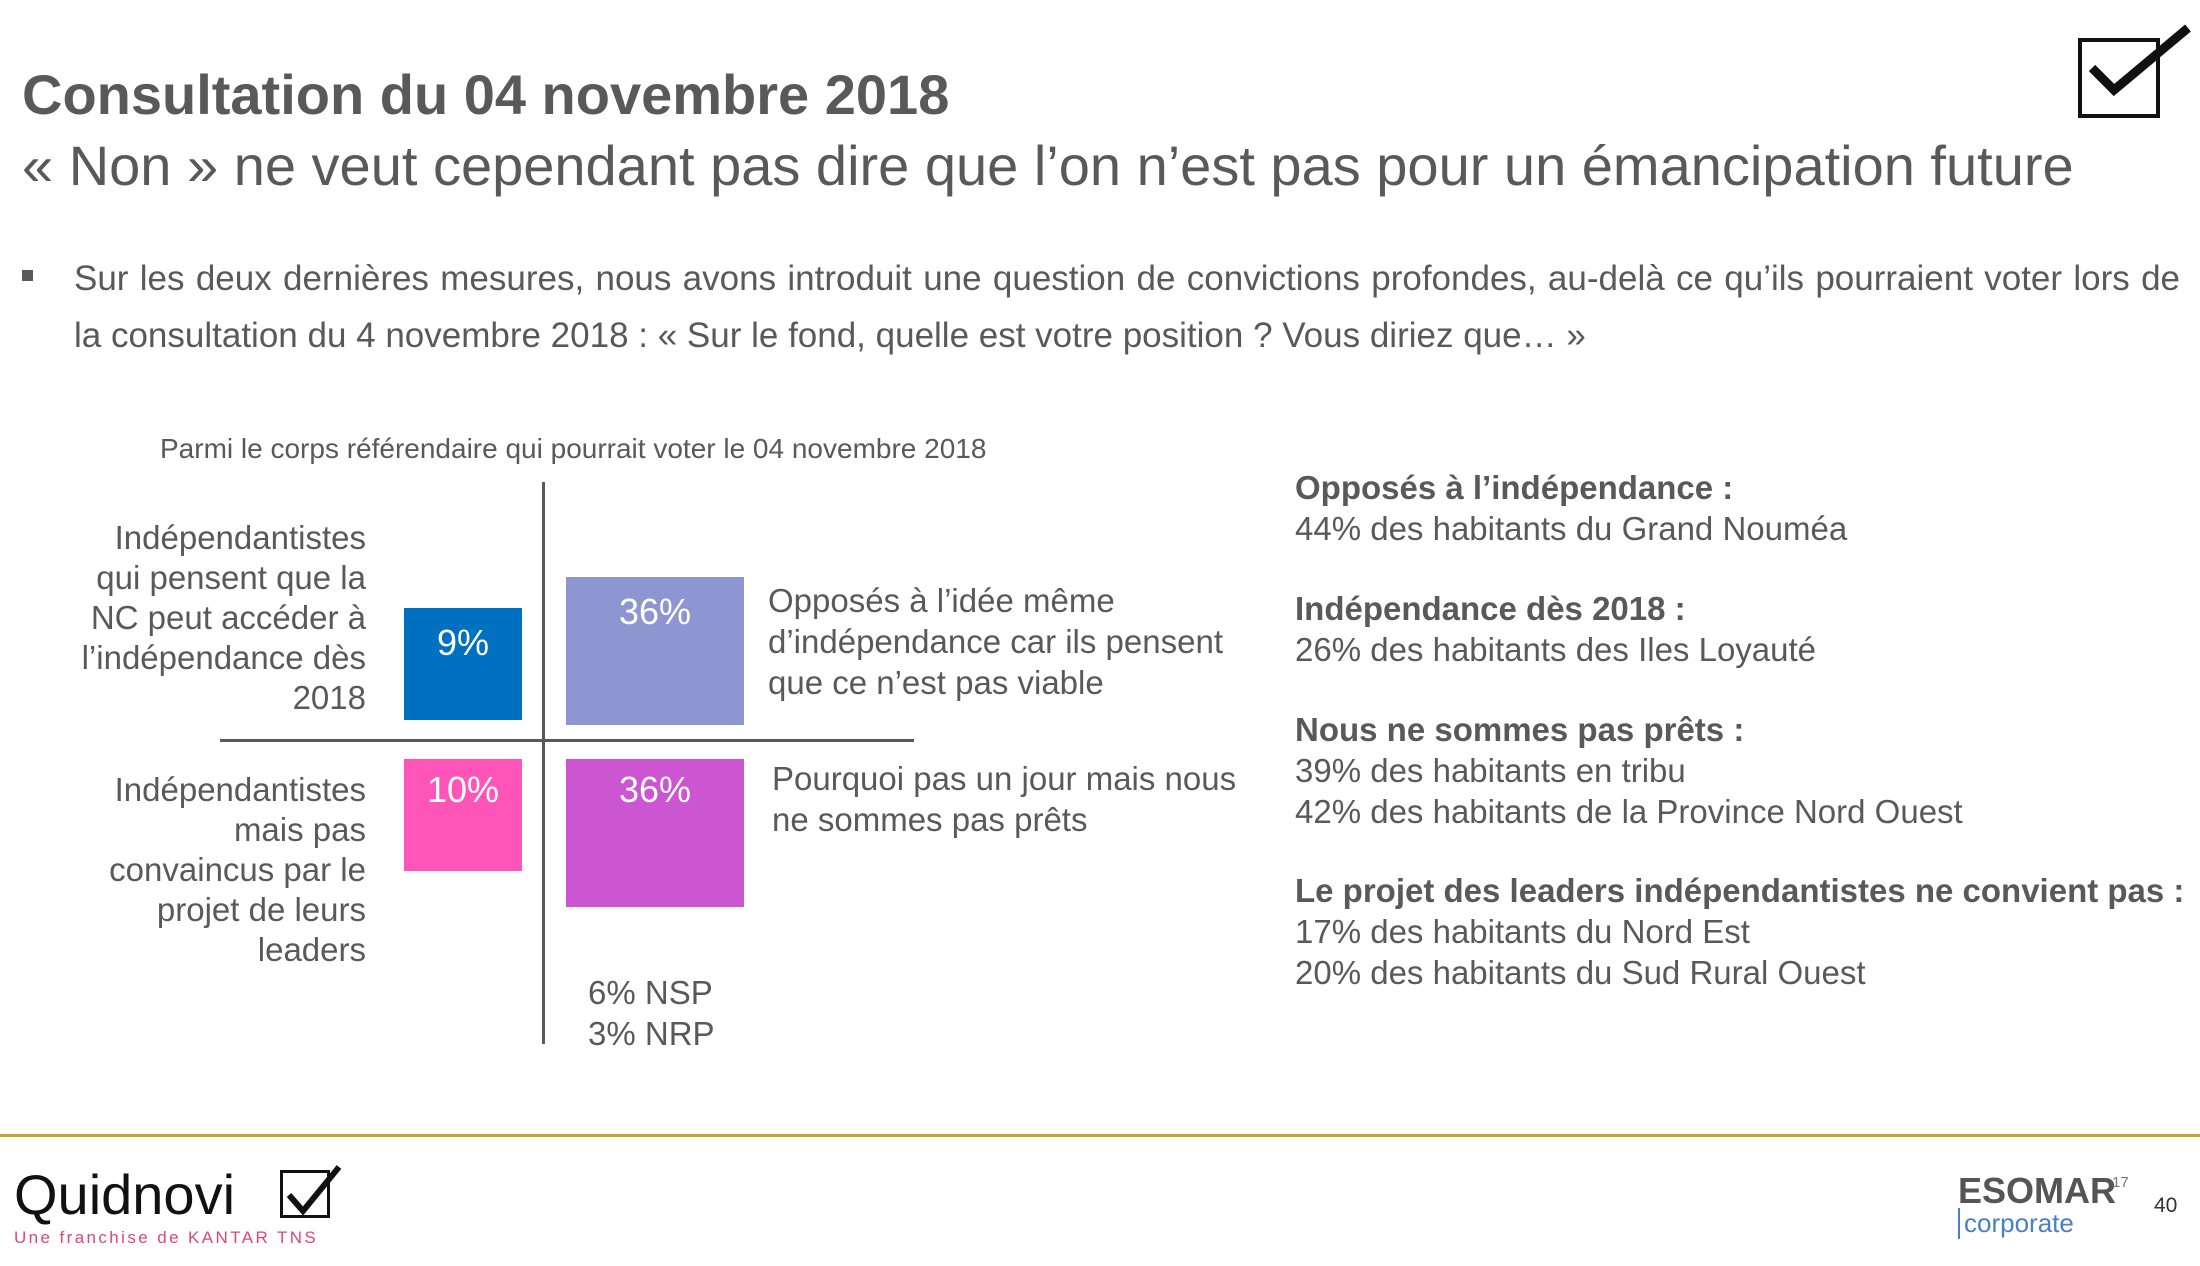 The image size is (2200, 1266). I want to click on cell-independence-2018: 9%, so click(463, 664).